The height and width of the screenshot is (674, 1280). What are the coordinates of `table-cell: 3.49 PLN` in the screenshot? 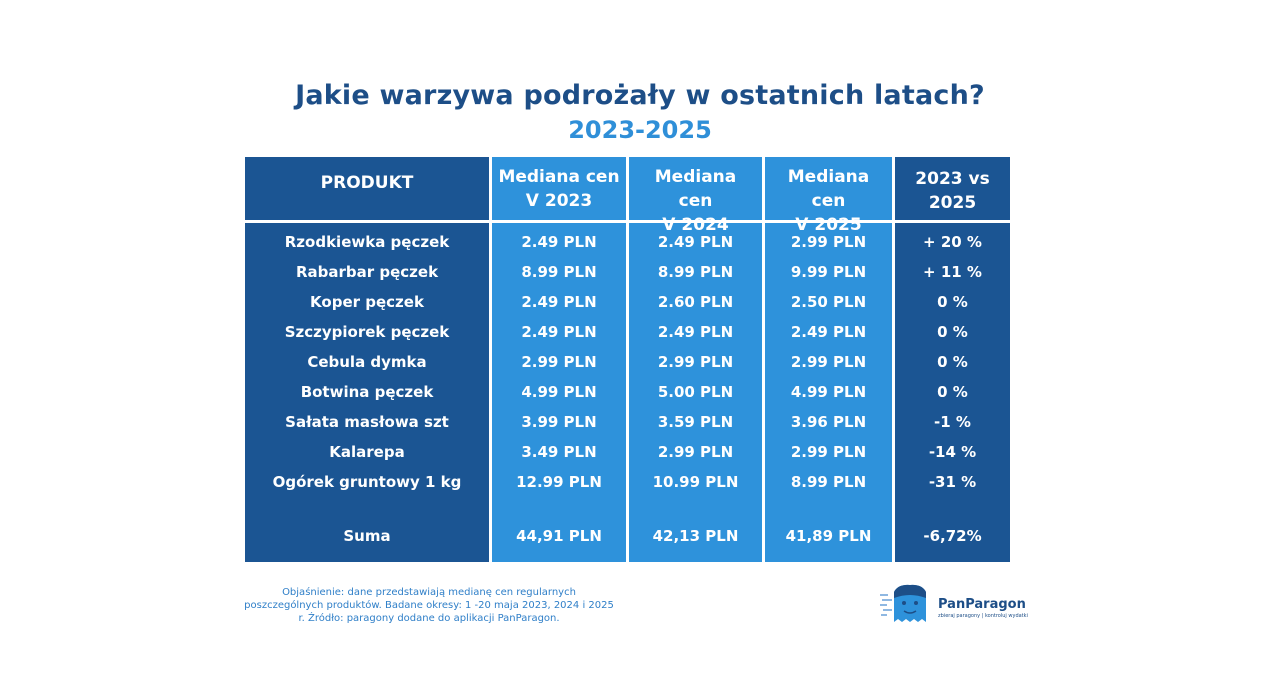 It's located at (559, 452).